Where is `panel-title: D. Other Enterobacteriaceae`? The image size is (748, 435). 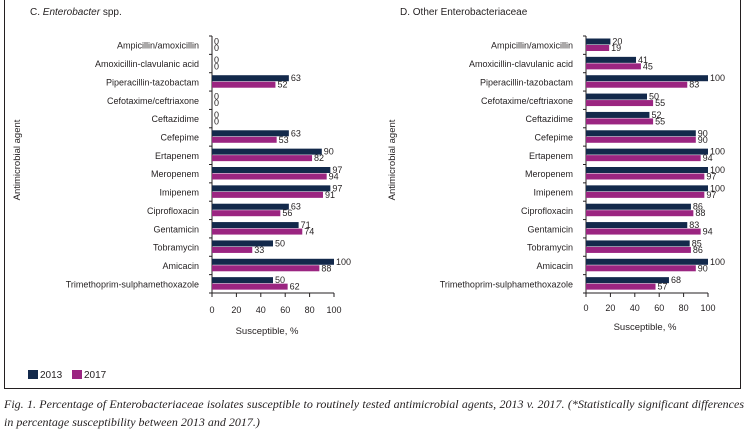
panel-title: D. Other Enterobacteriaceae is located at coordinates (464, 12).